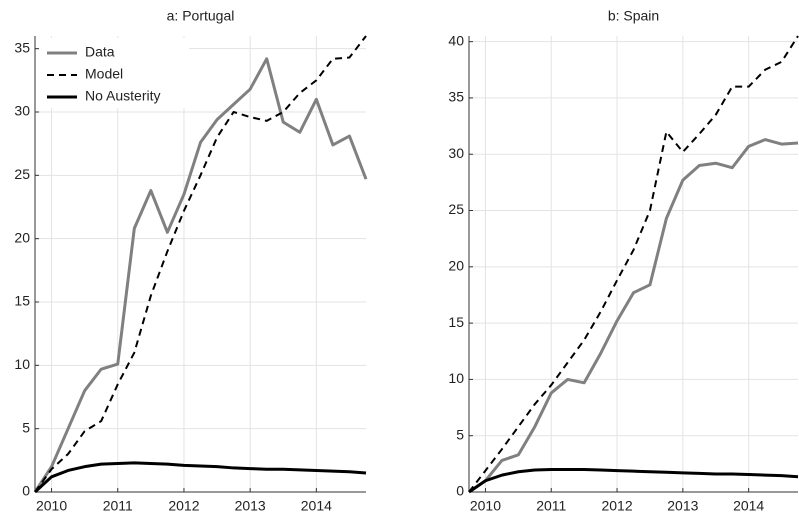 This screenshot has width=799, height=520. I want to click on legend-label: Model, so click(104, 74).